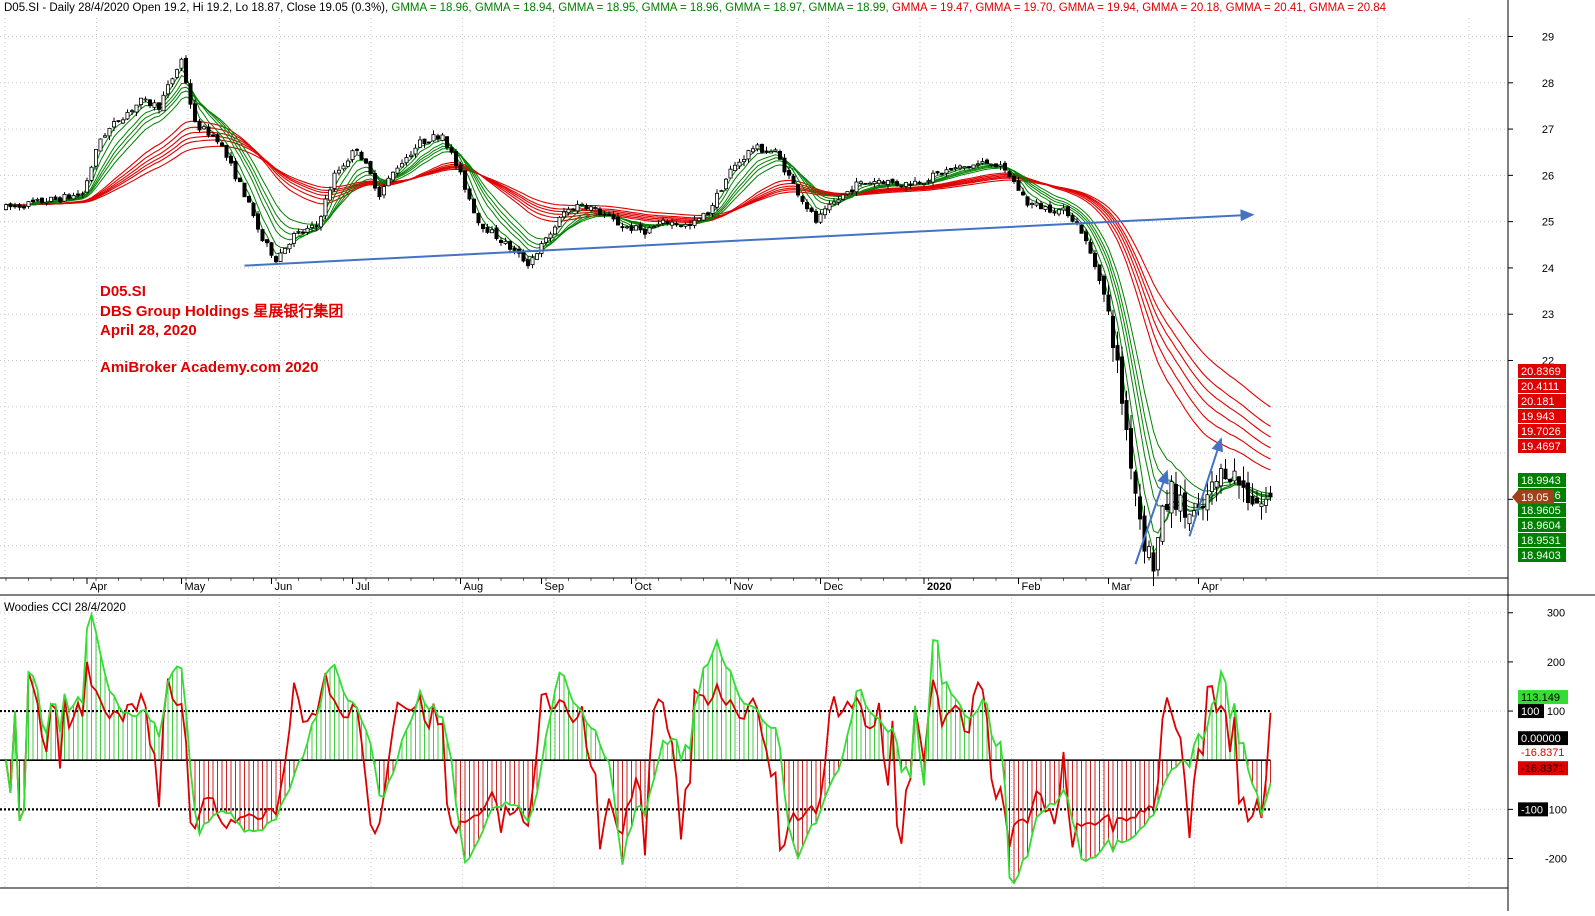 Image resolution: width=1595 pixels, height=916 pixels. I want to click on header-gmma-2: GMMA = 18.95,, so click(599, 8).